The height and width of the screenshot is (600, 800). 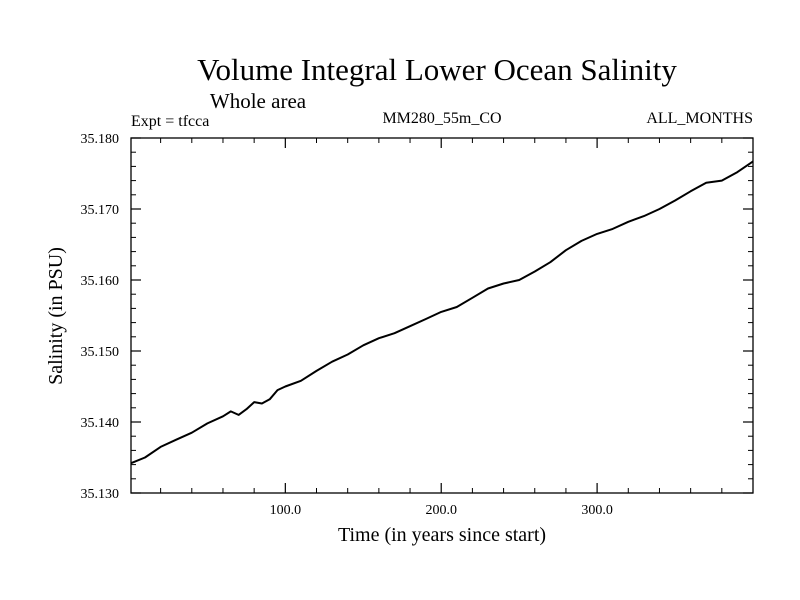 What do you see at coordinates (100, 423) in the screenshot?
I see `y-tick-label: 35.140` at bounding box center [100, 423].